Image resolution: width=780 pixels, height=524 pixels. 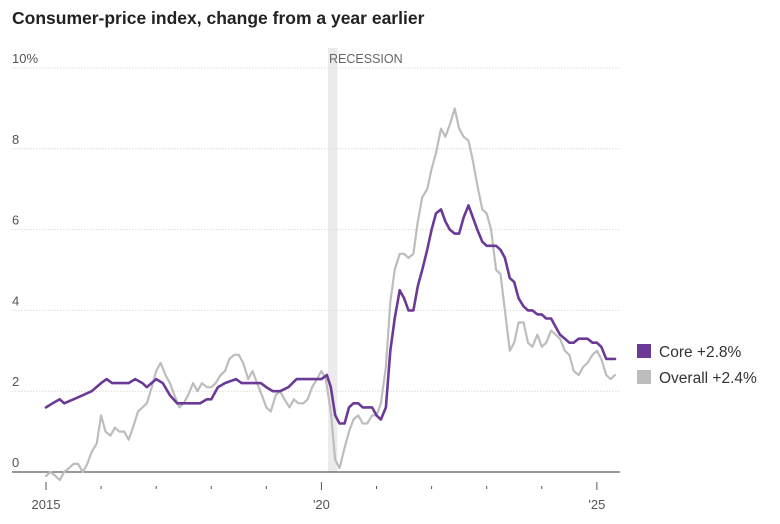 I want to click on legend-label-overall: Overall +2.4%, so click(x=708, y=378).